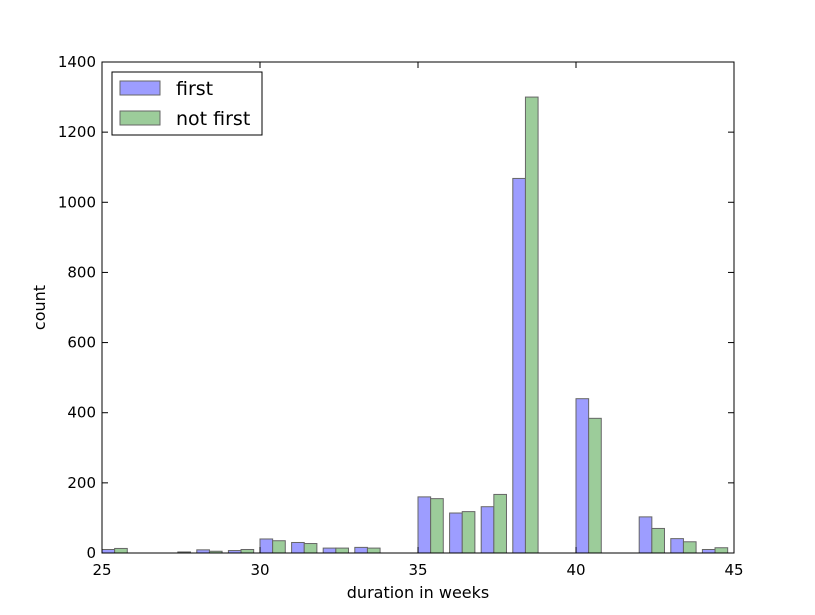  Describe the element at coordinates (140, 88) in the screenshot. I see `legend-swatch-first` at that location.